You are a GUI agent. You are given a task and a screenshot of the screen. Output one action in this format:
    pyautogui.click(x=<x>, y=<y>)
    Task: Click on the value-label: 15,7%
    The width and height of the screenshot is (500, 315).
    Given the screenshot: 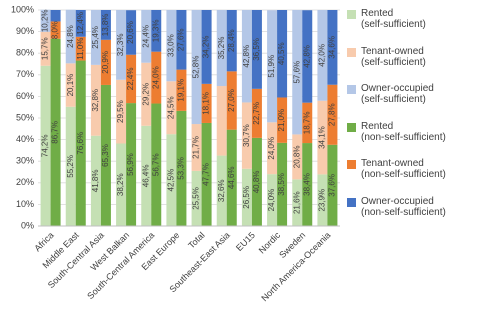 What is the action you would take?
    pyautogui.click(x=45, y=48)
    